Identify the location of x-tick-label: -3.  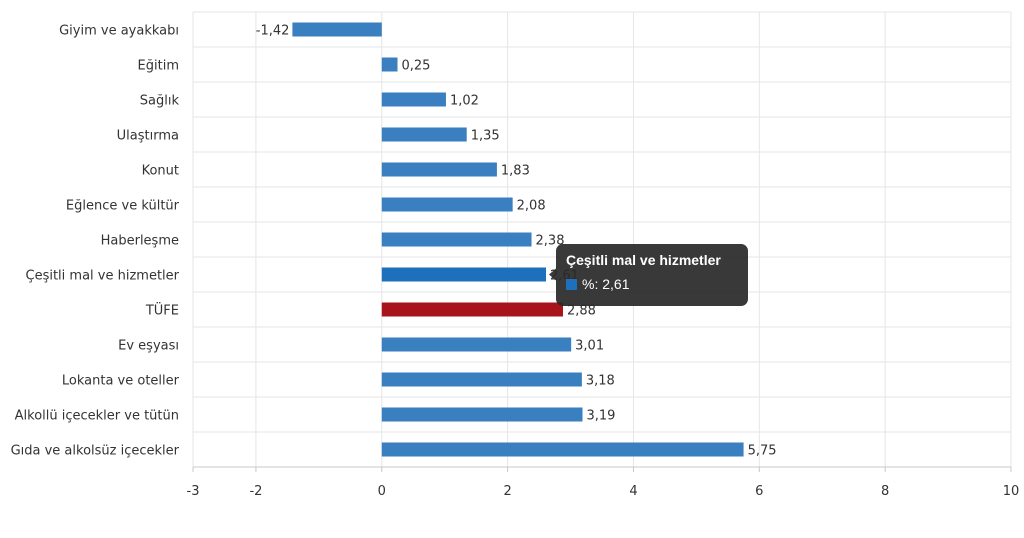
(193, 491).